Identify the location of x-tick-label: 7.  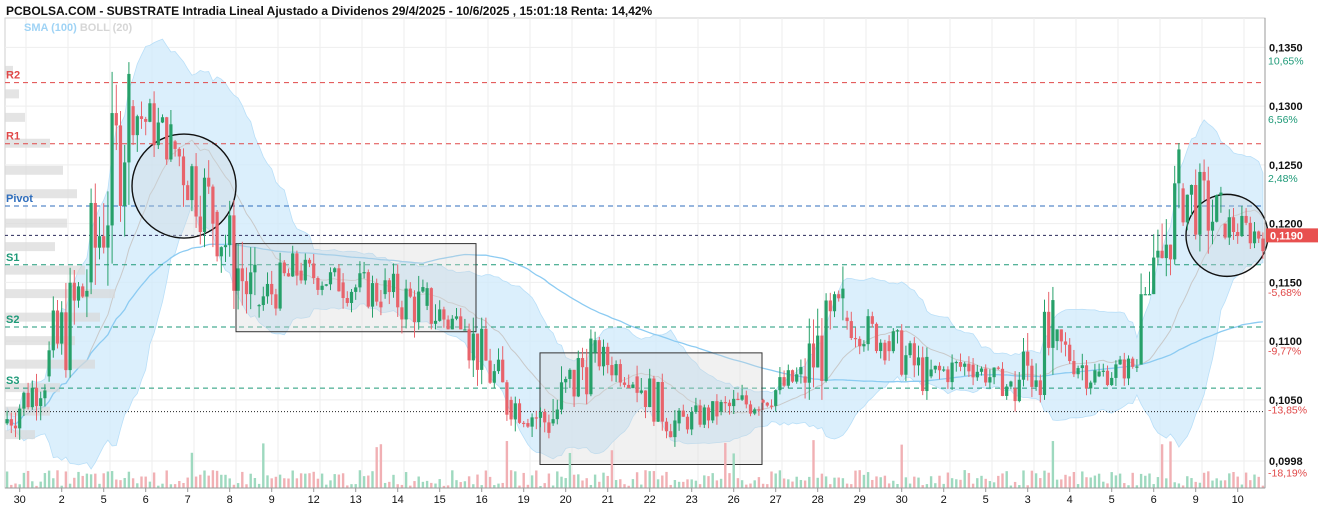
(188, 500).